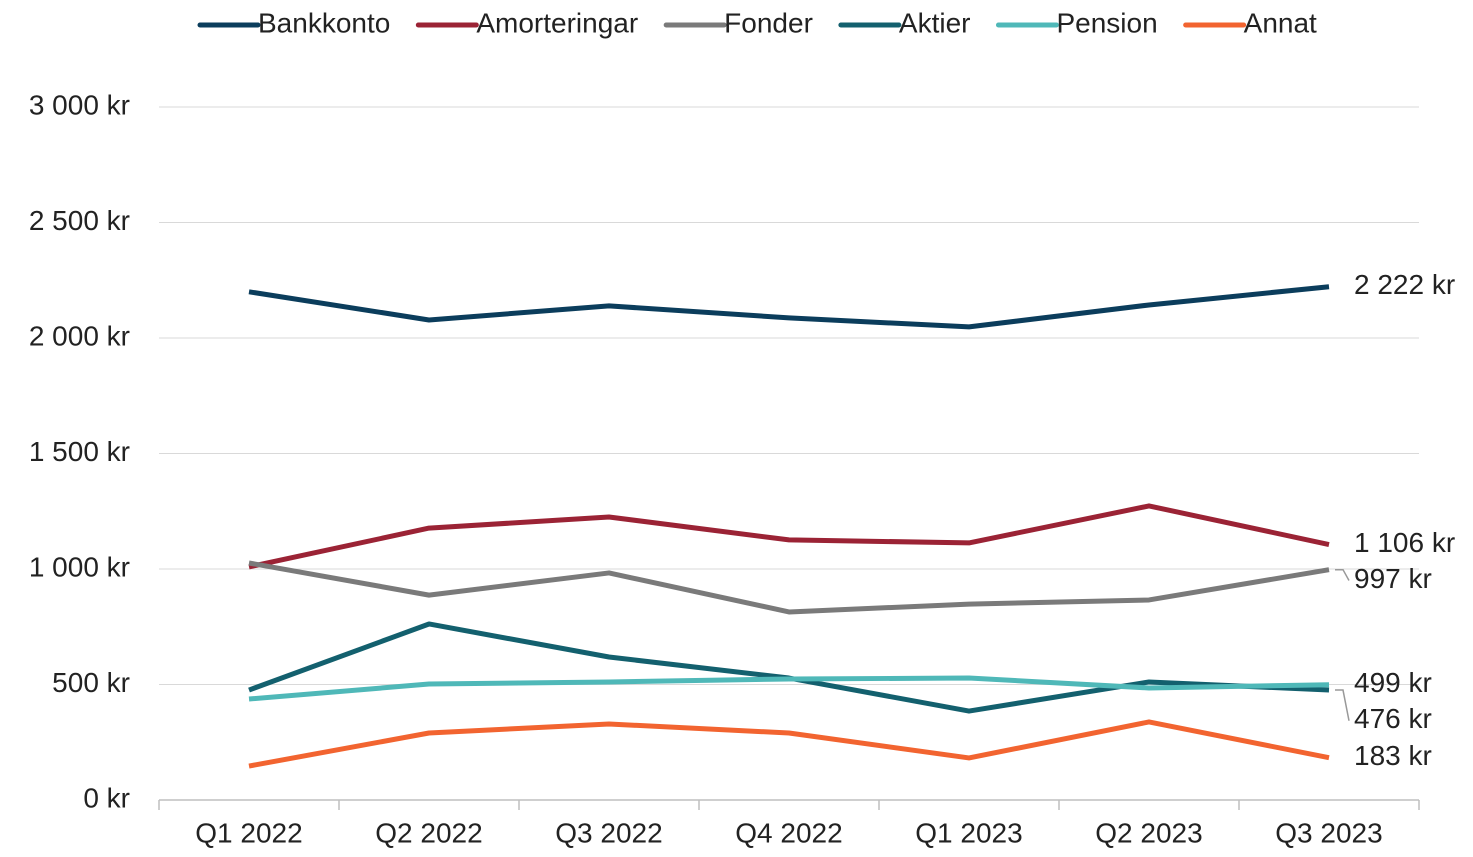  Describe the element at coordinates (1106, 22) in the screenshot. I see `legend-label: Pension` at that location.